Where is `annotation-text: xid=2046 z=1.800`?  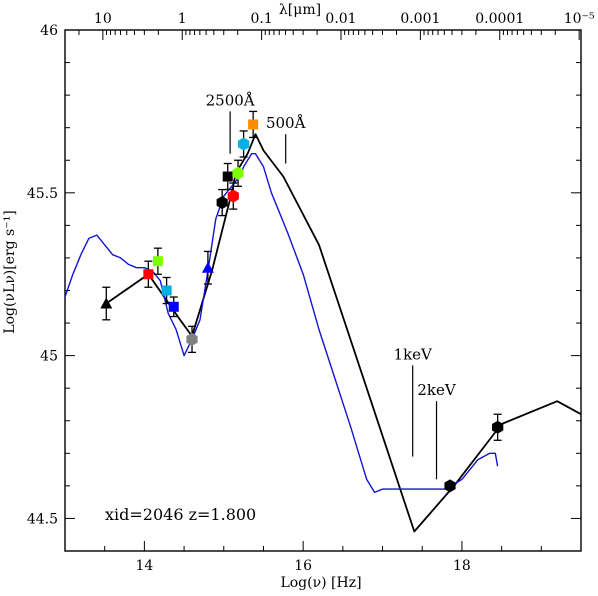
annotation-text: xid=2046 z=1.800 is located at coordinates (180, 514).